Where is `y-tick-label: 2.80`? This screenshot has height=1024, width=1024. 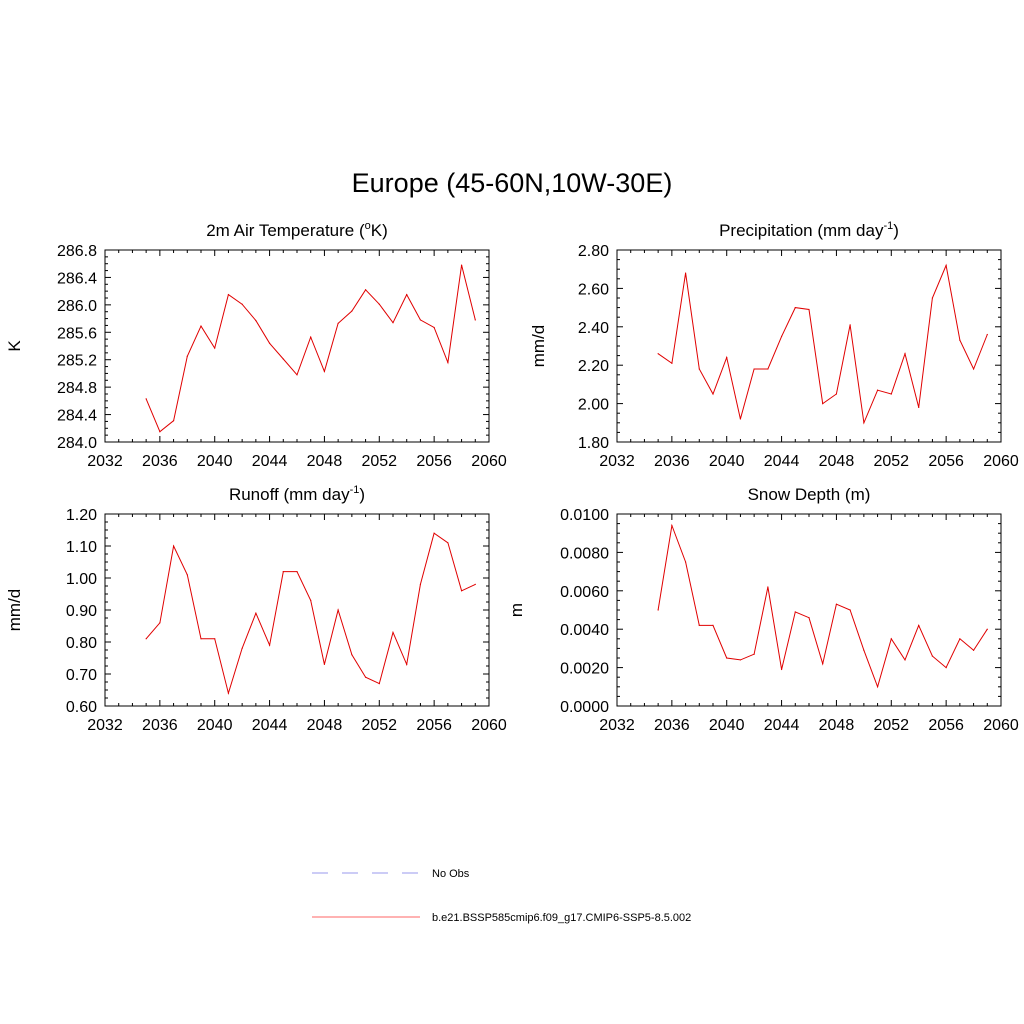
y-tick-label: 2.80 is located at coordinates (593, 251).